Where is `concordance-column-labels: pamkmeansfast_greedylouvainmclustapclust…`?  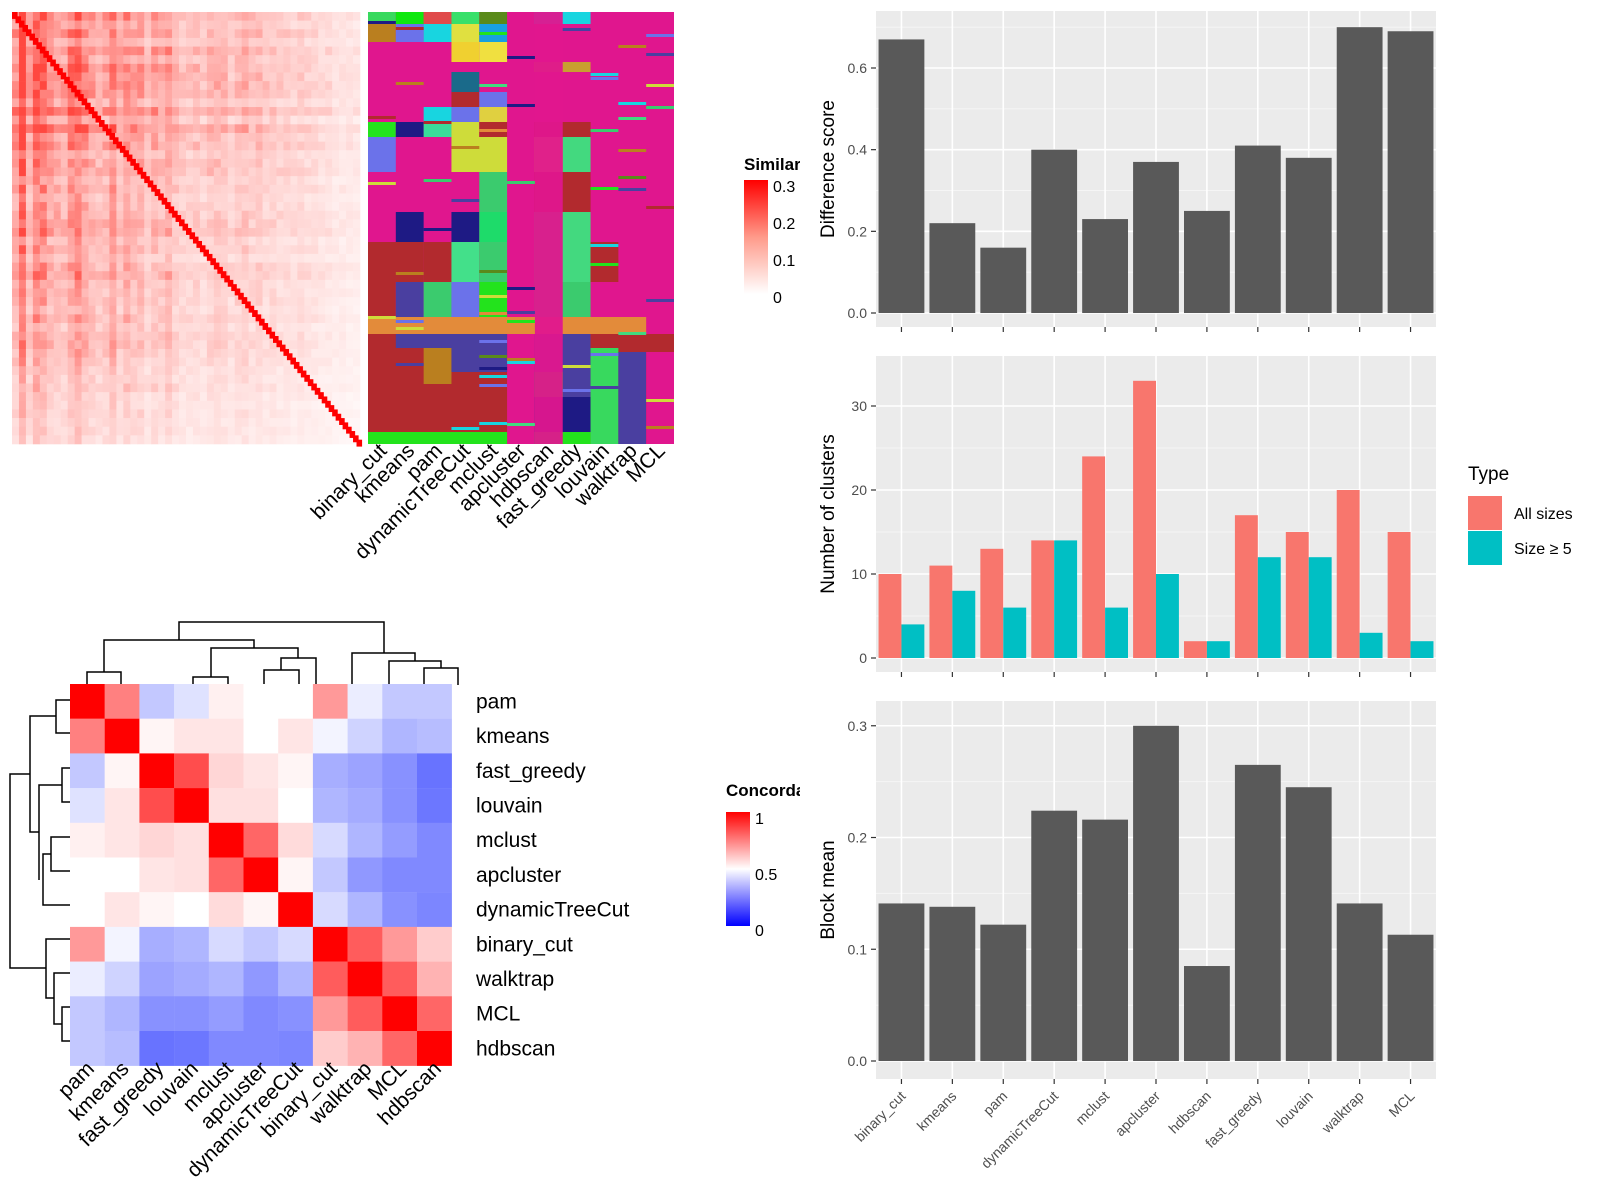 concordance-column-labels: pamkmeansfast_greedylouvainmclustapclust… is located at coordinates (250, 1119).